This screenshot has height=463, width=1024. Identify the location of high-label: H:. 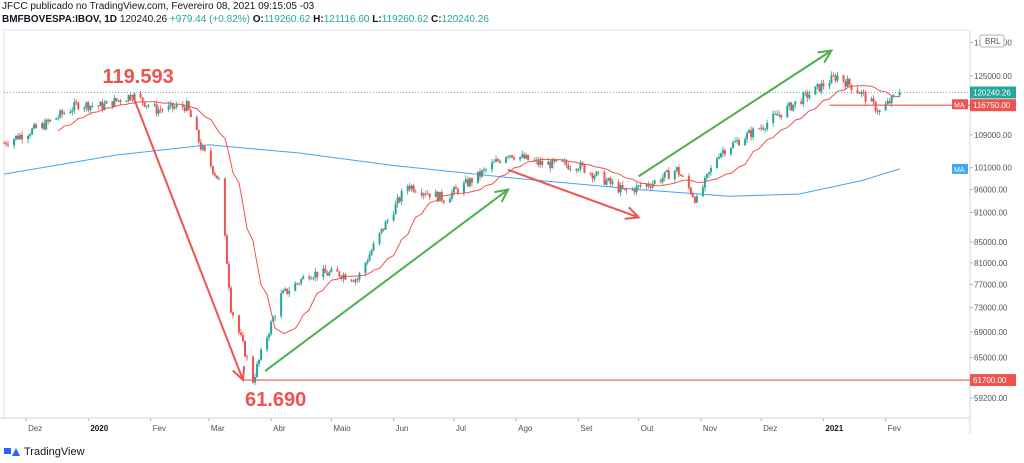
(318, 19).